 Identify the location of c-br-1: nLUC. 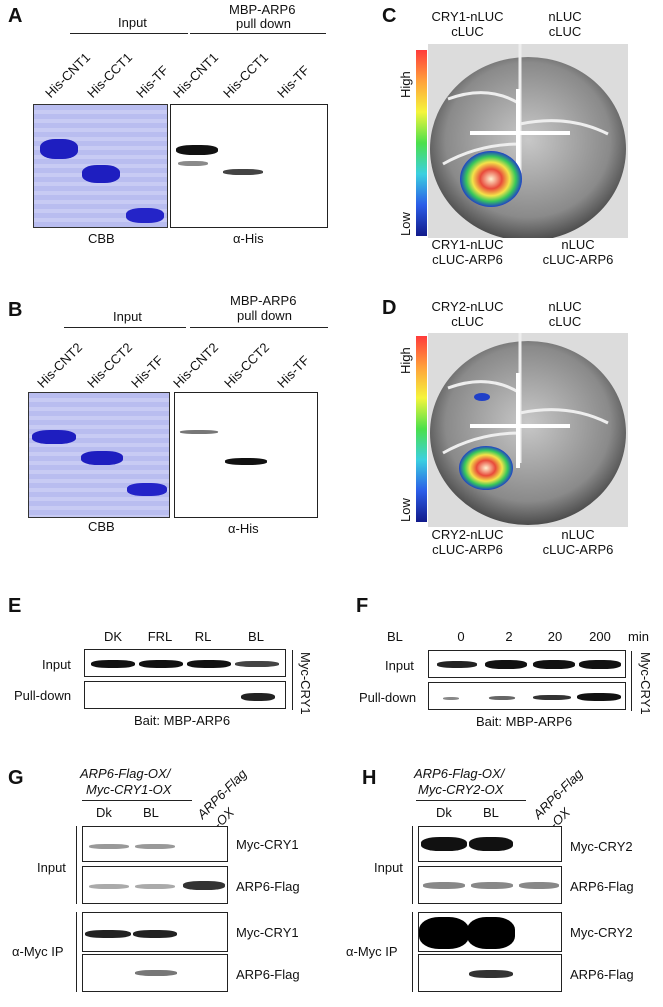
(578, 244).